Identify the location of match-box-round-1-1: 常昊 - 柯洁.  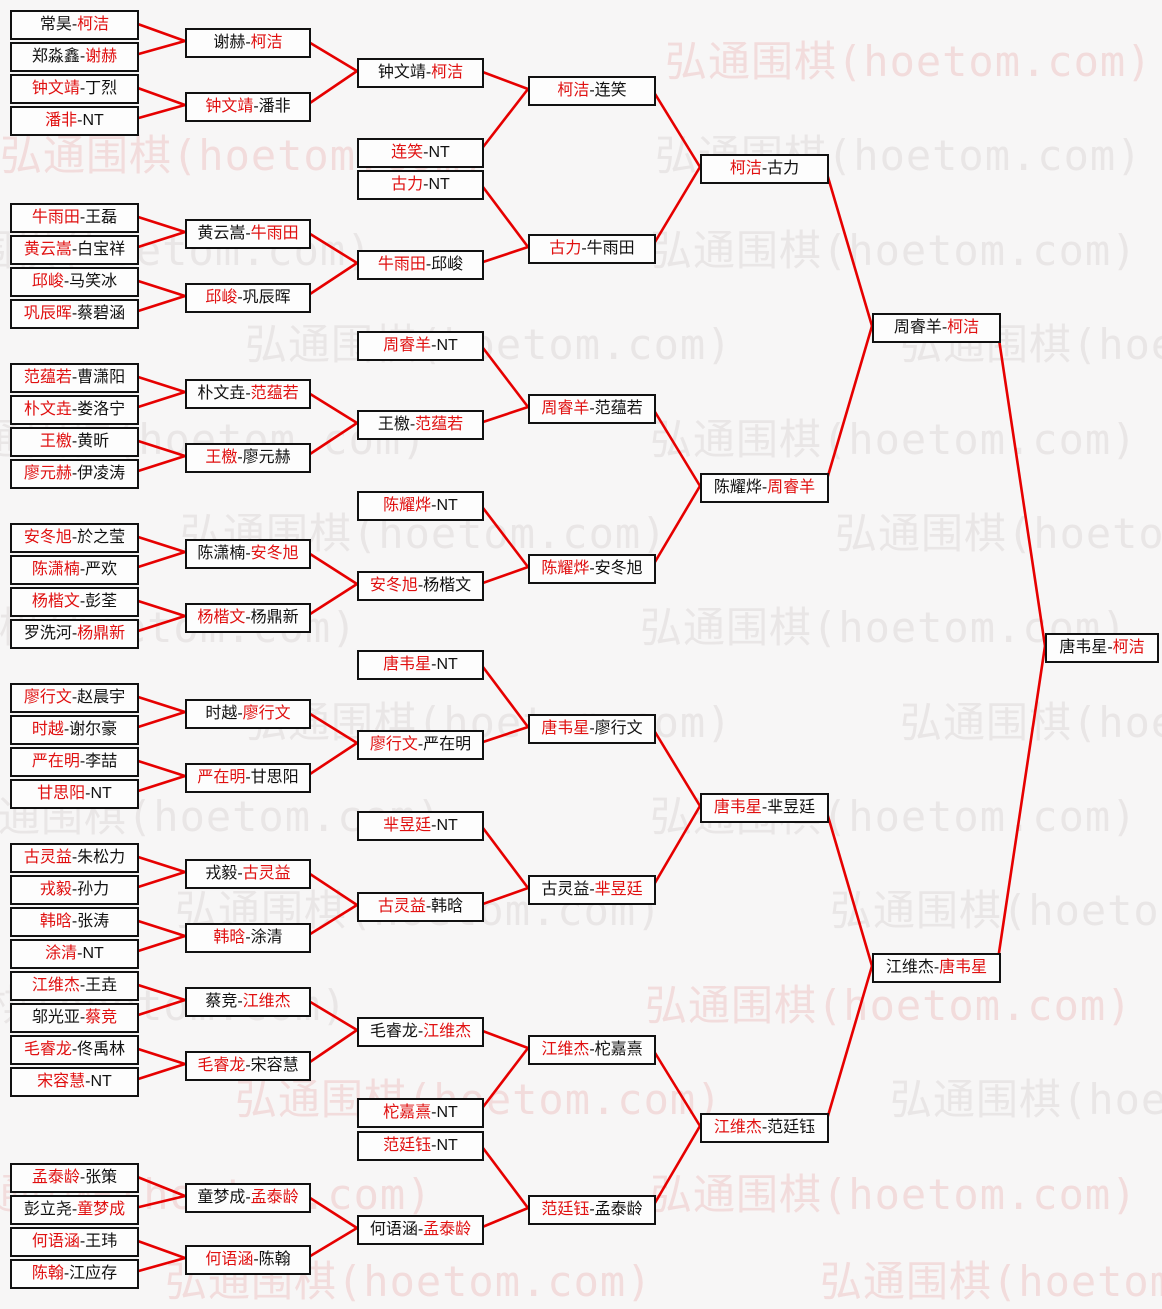
(74, 25).